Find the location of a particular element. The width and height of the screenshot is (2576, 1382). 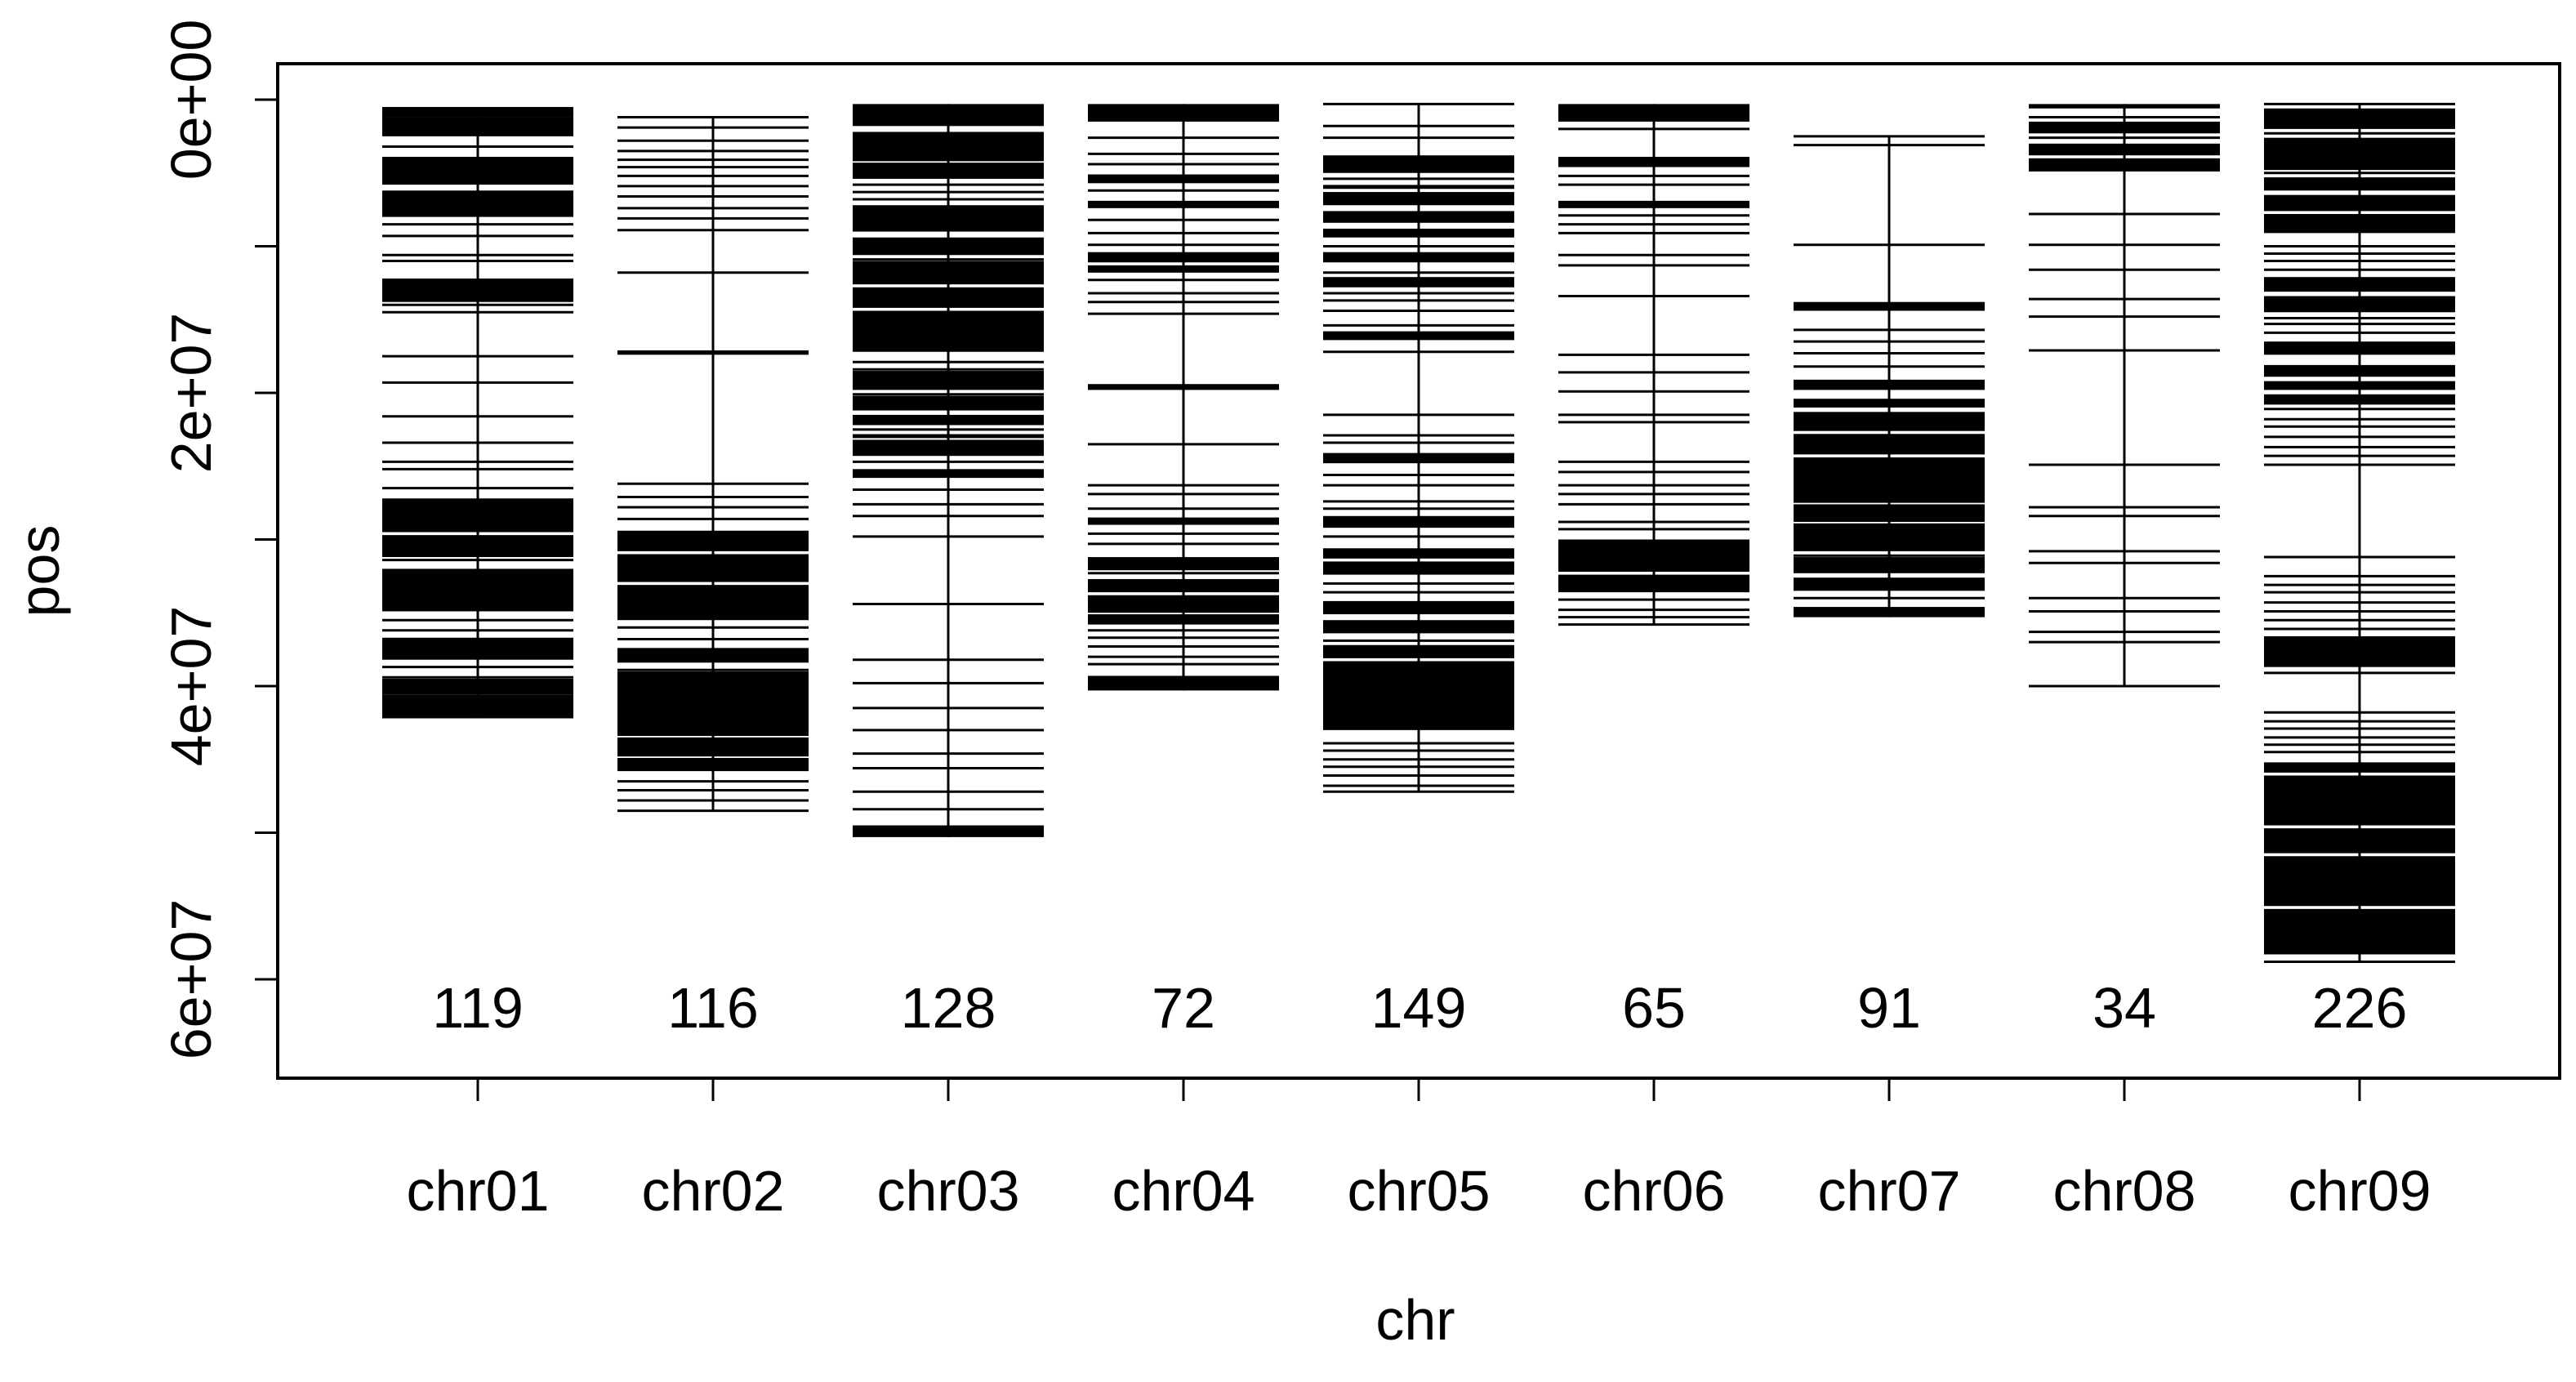

marker-count-label: 34 is located at coordinates (2124, 1008).